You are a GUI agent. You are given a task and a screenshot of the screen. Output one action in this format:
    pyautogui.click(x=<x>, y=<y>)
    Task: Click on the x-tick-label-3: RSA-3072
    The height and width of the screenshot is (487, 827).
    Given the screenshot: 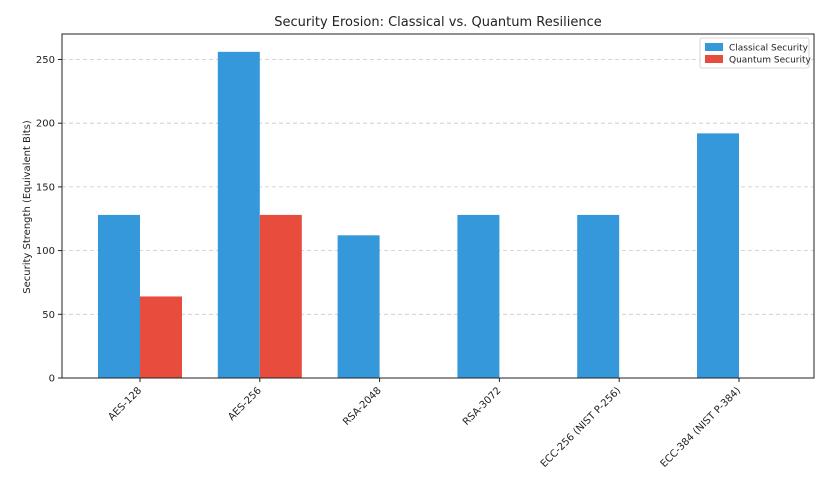 What is the action you would take?
    pyautogui.click(x=482, y=406)
    